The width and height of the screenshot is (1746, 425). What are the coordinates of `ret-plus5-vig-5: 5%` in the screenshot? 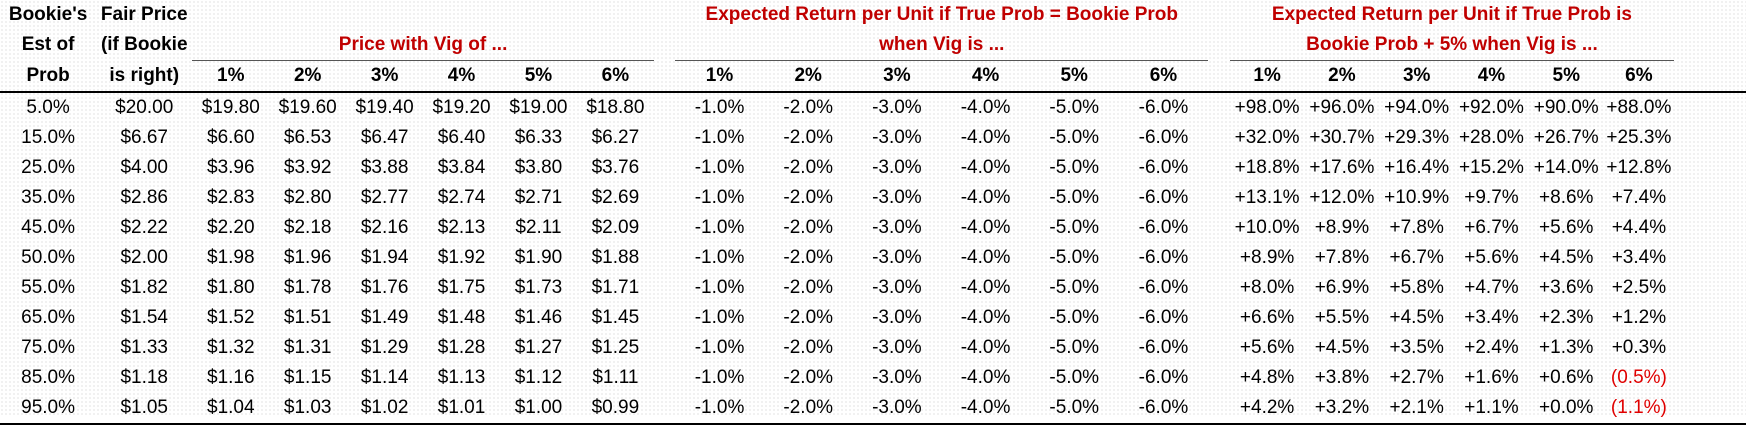 It's located at (1566, 76).